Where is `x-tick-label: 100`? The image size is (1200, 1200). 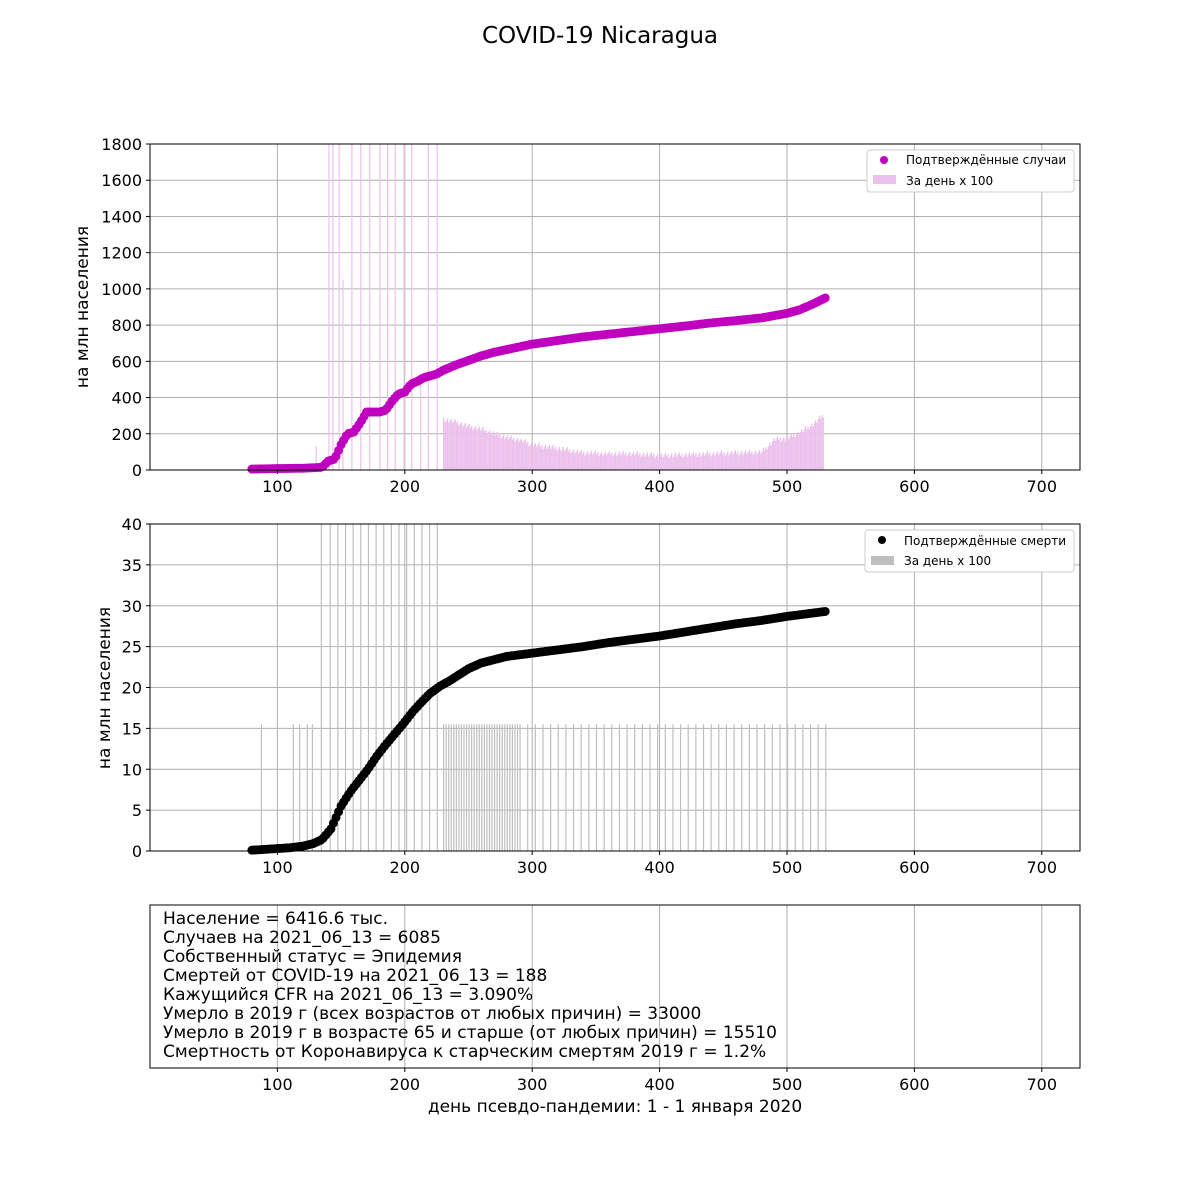 x-tick-label: 100 is located at coordinates (277, 1084).